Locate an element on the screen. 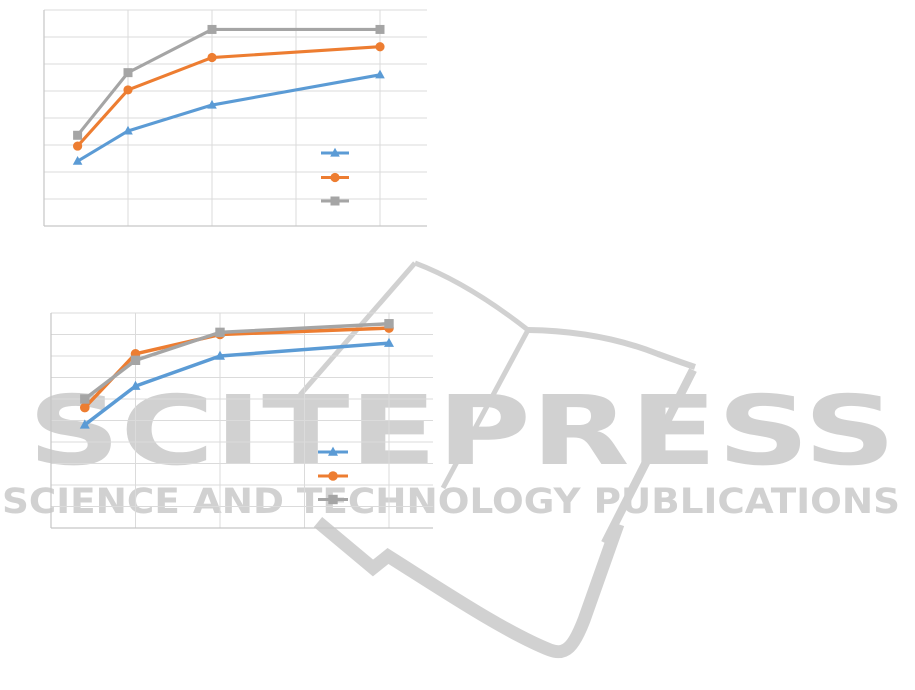 Image resolution: width=915 pixels, height=690 pixels. chart-1-legend-square-marker is located at coordinates (335, 201).